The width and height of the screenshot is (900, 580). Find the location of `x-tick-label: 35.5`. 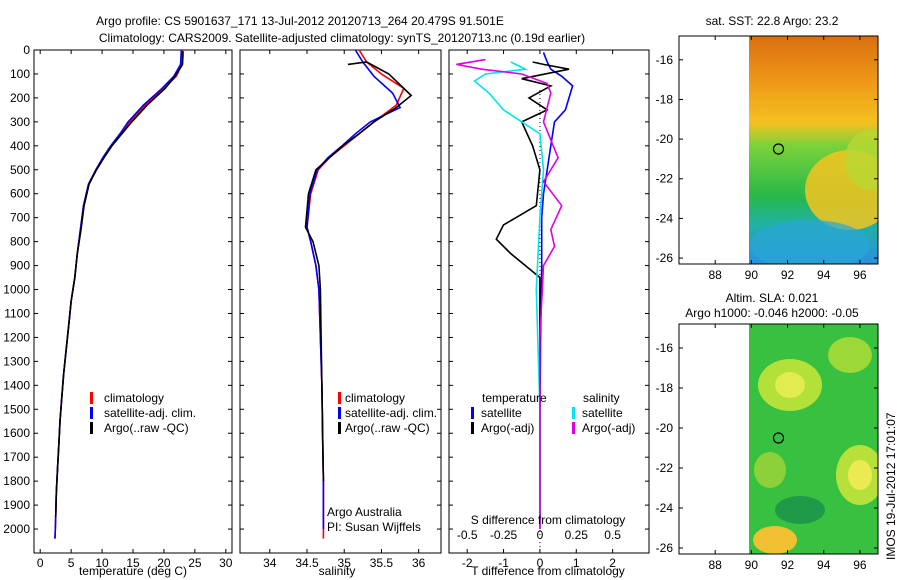

x-tick-label: 35.5 is located at coordinates (382, 563).